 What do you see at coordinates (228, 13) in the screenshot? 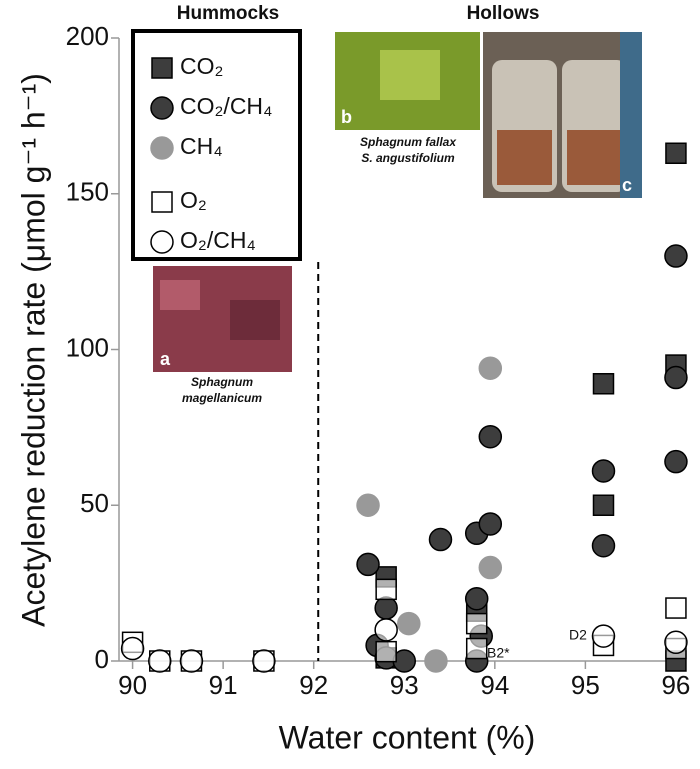
I see `region-label: Hummocks` at bounding box center [228, 13].